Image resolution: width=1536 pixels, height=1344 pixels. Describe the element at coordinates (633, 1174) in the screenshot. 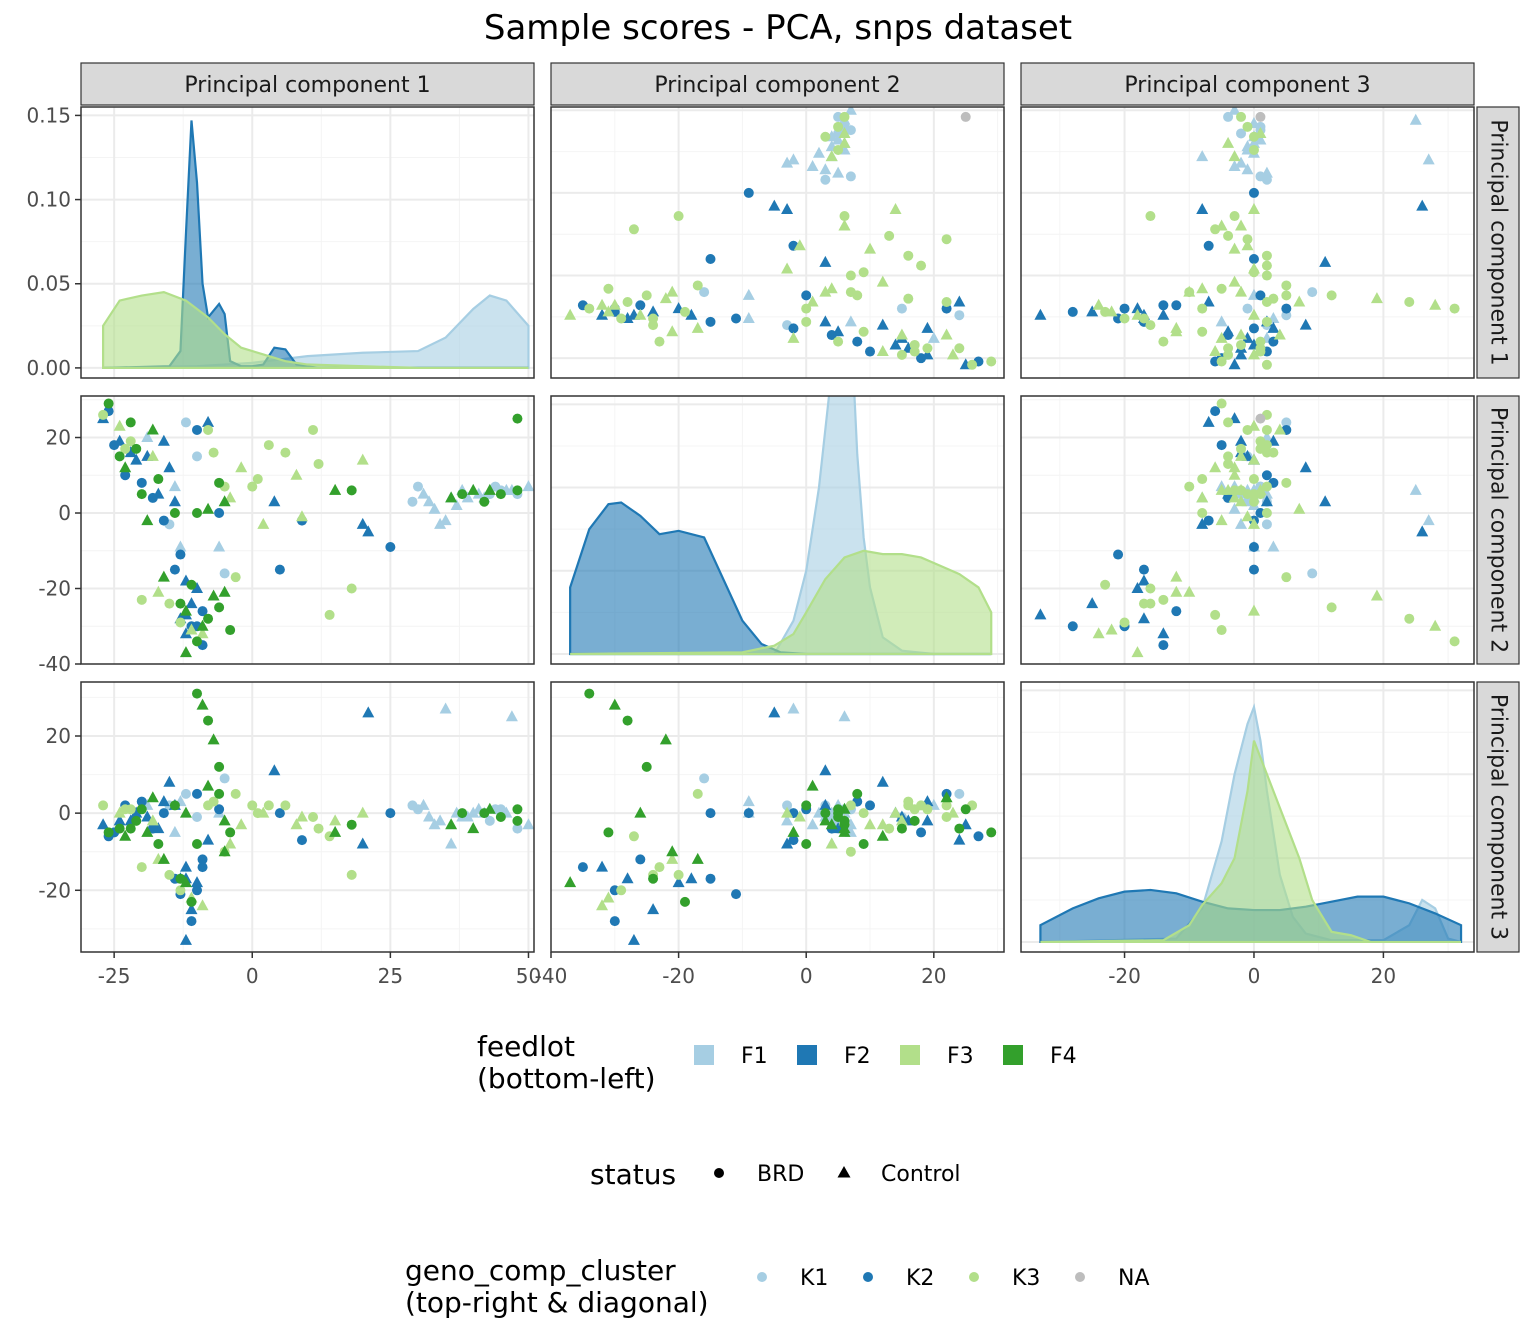

I see `status-legend-title: status` at that location.